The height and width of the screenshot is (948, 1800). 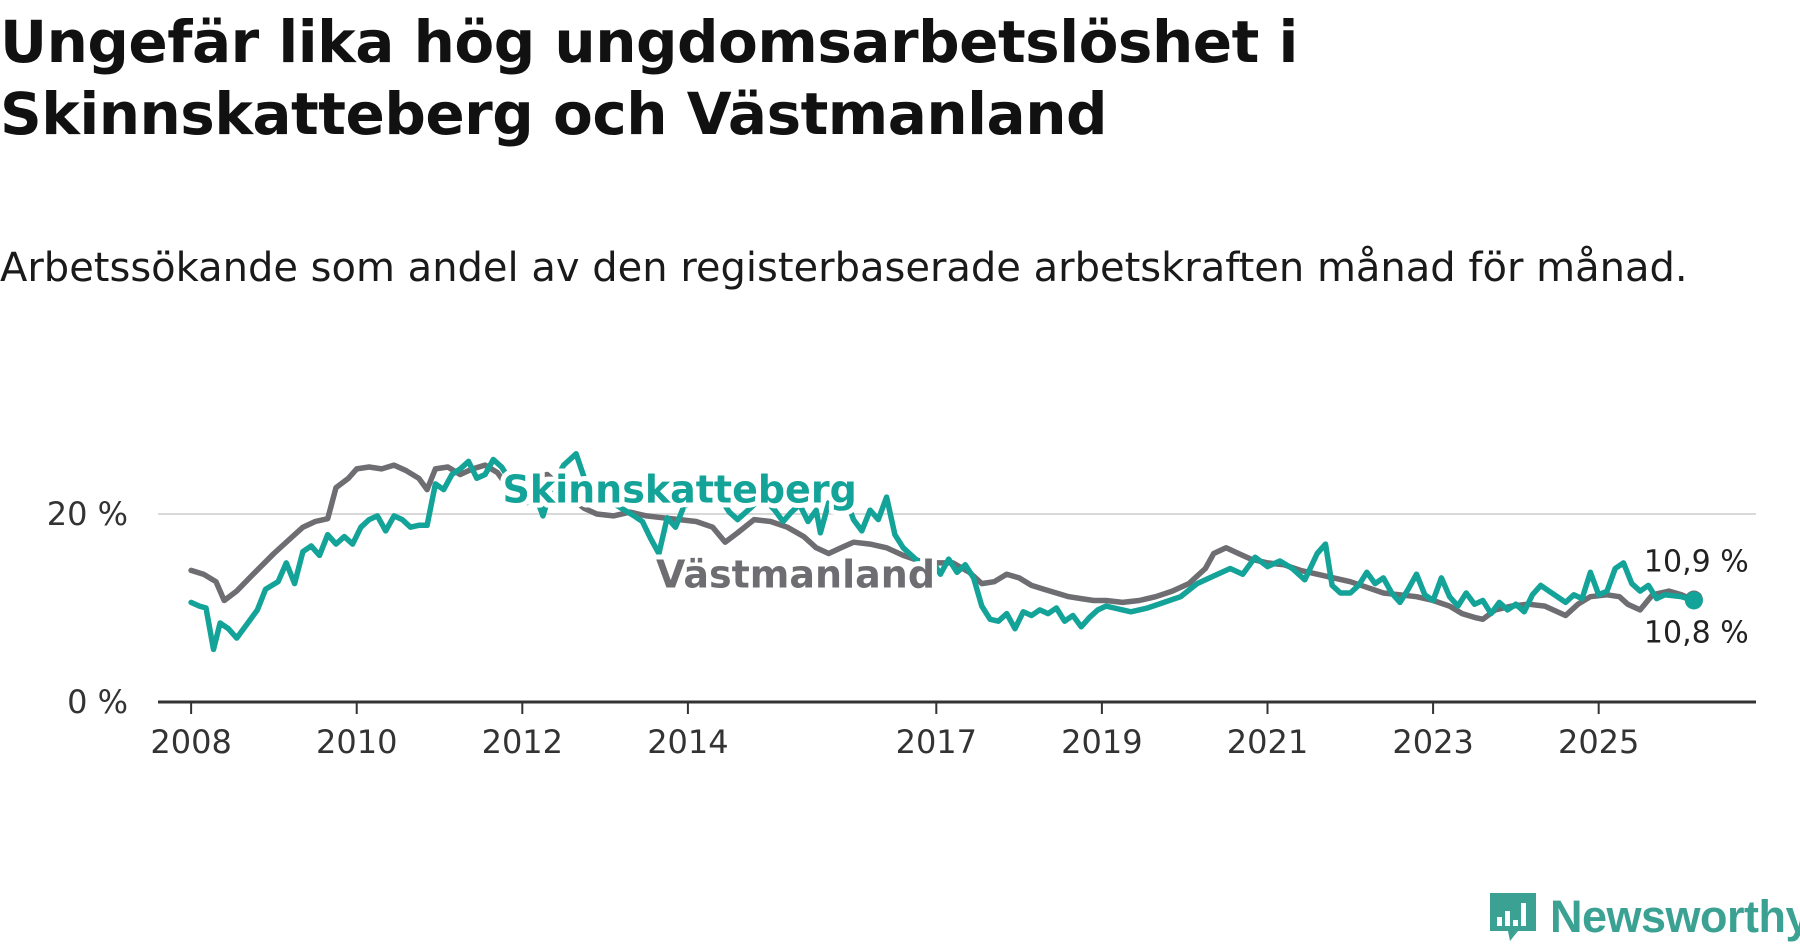 I want to click on end-value-label: 10,9 %, so click(x=1696, y=562).